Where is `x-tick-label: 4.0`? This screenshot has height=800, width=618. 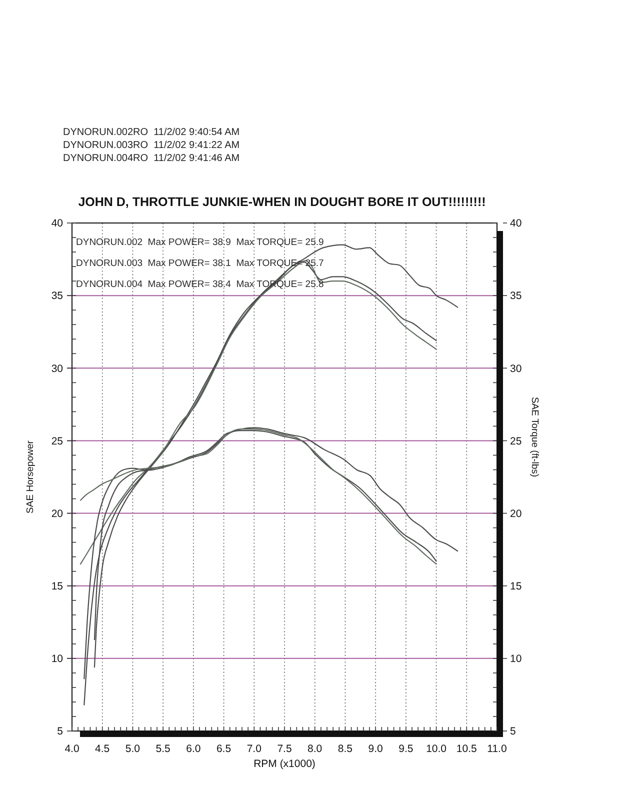 x-tick-label: 4.0 is located at coordinates (72, 749).